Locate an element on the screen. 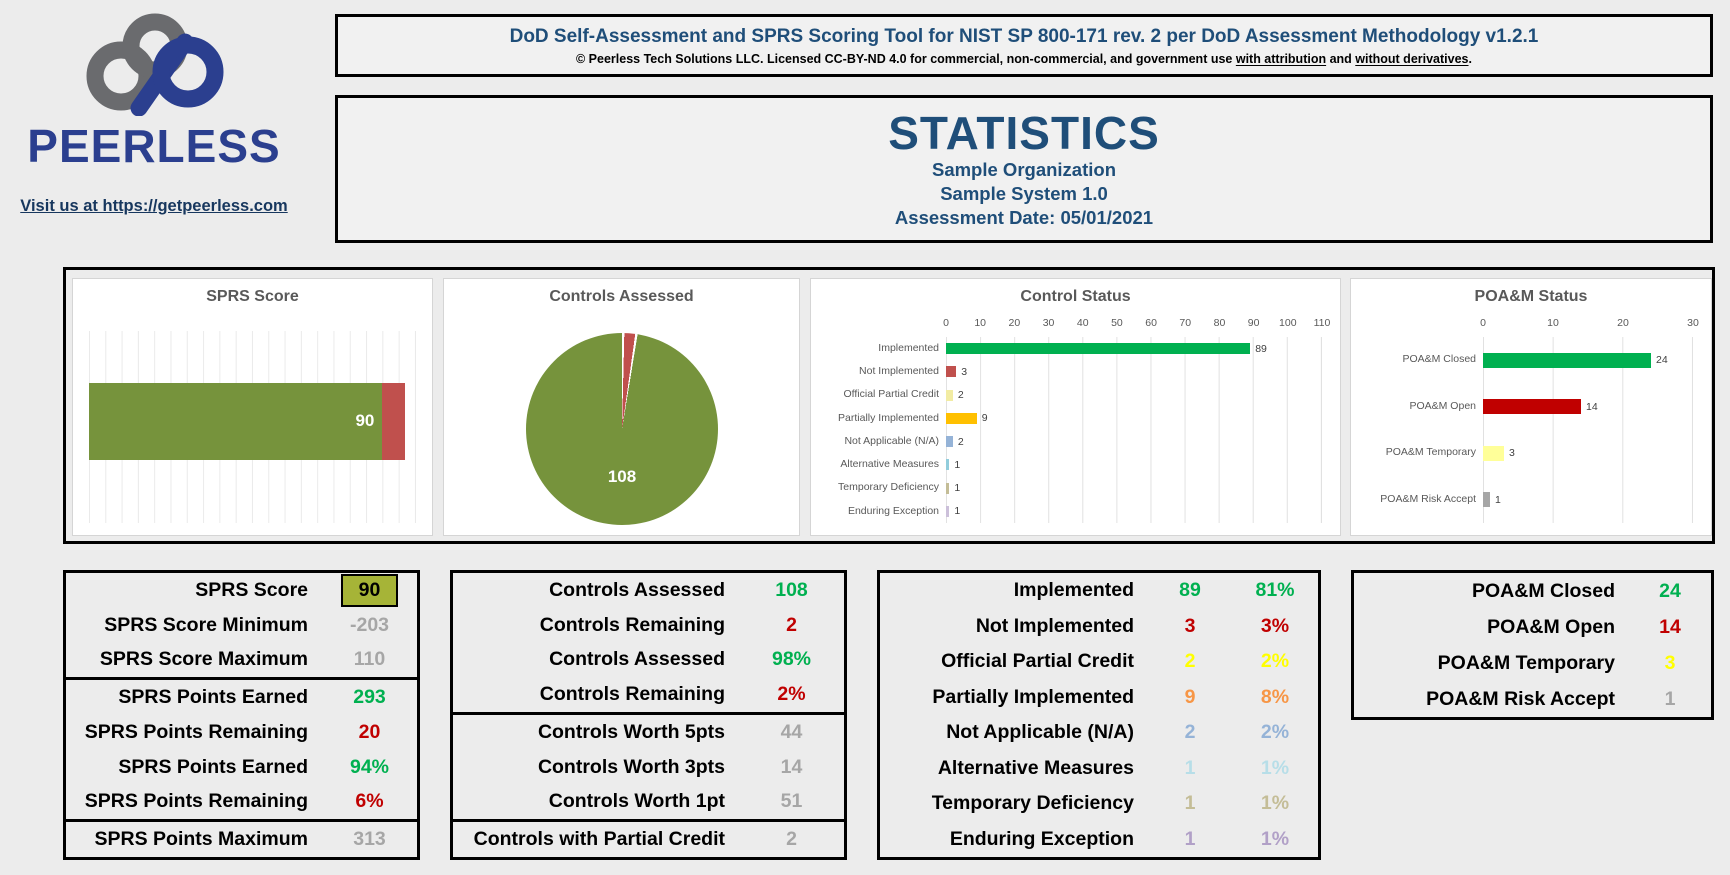 The image size is (1730, 875). bar-value-label: 89 is located at coordinates (1261, 348).